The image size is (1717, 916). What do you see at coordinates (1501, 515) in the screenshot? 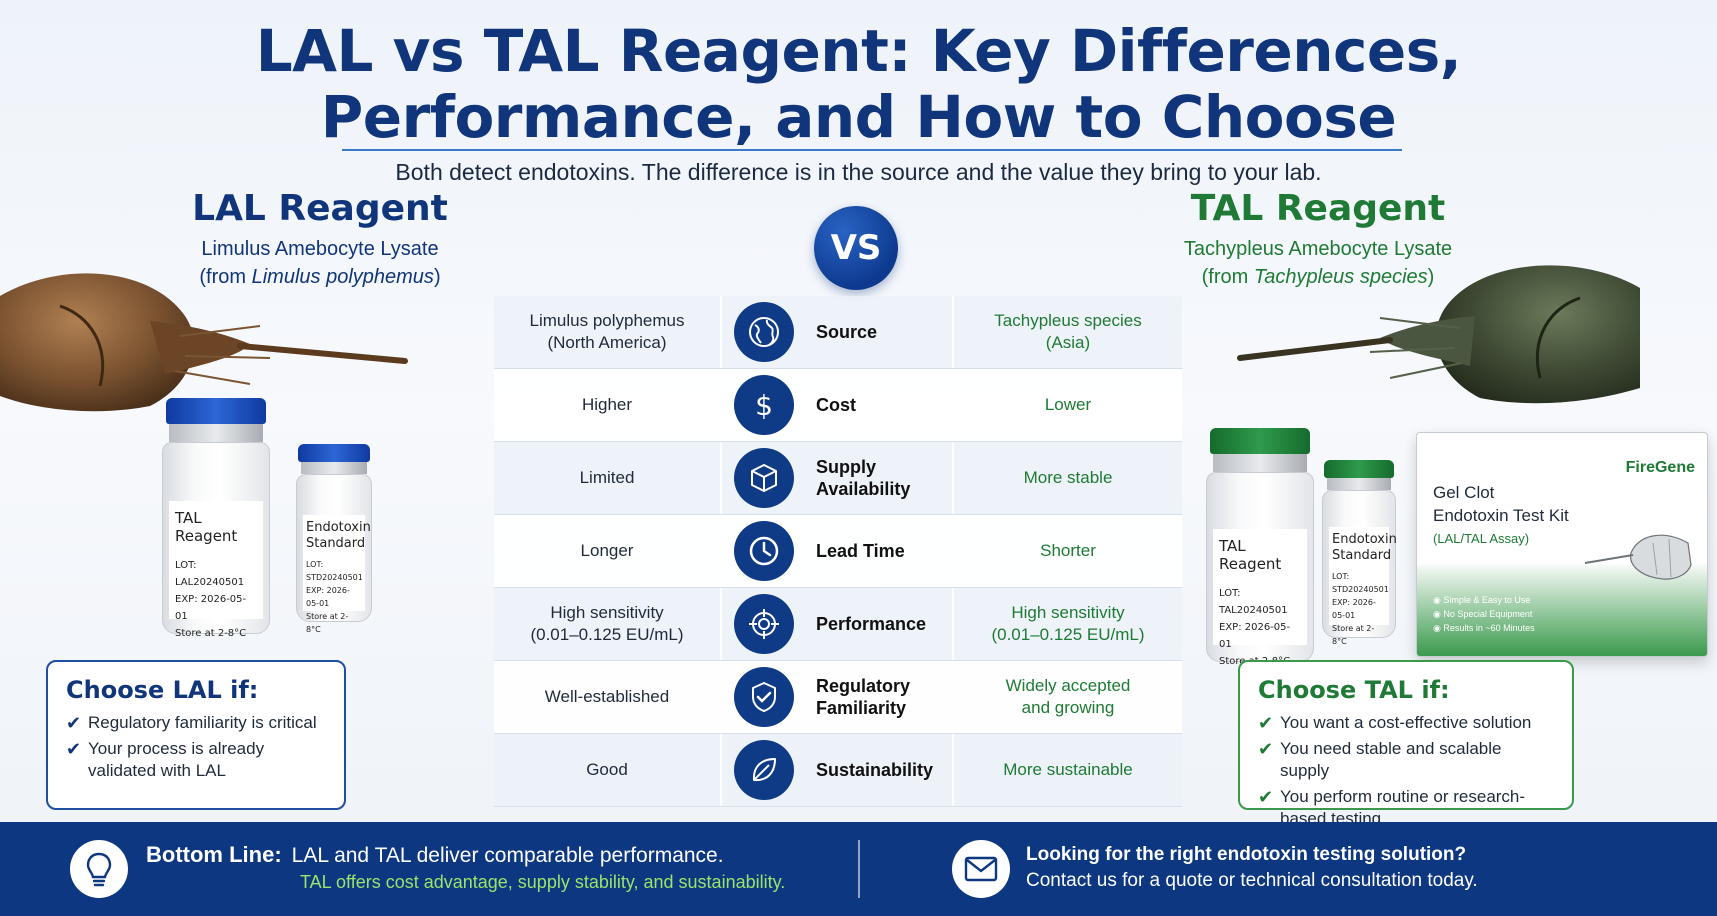
I see `kit-title-line-2: Endotoxin Test Kit` at bounding box center [1501, 515].